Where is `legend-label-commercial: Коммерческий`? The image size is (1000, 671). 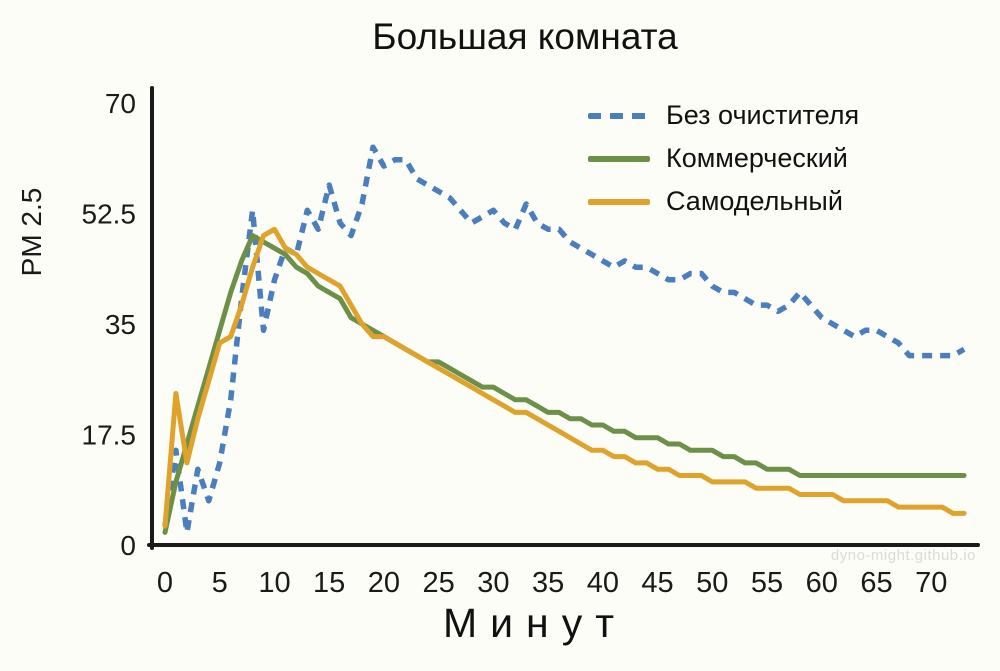
legend-label-commercial: Коммерческий is located at coordinates (757, 158).